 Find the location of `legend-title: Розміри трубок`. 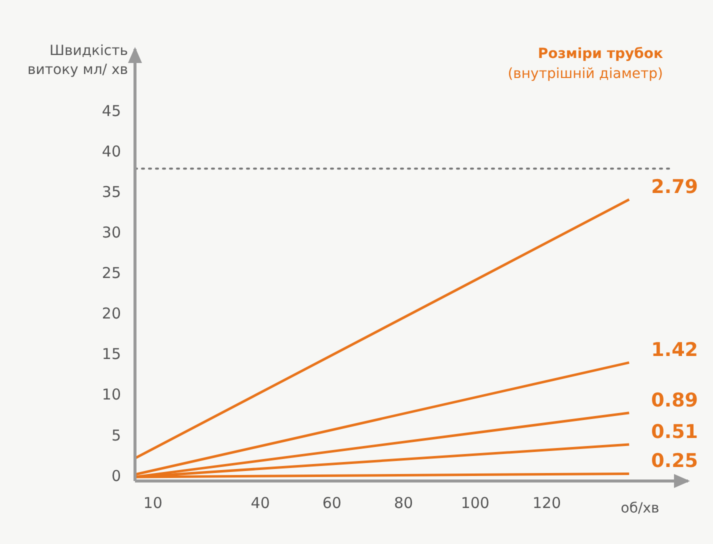

legend-title: Розміри трубок is located at coordinates (600, 54).